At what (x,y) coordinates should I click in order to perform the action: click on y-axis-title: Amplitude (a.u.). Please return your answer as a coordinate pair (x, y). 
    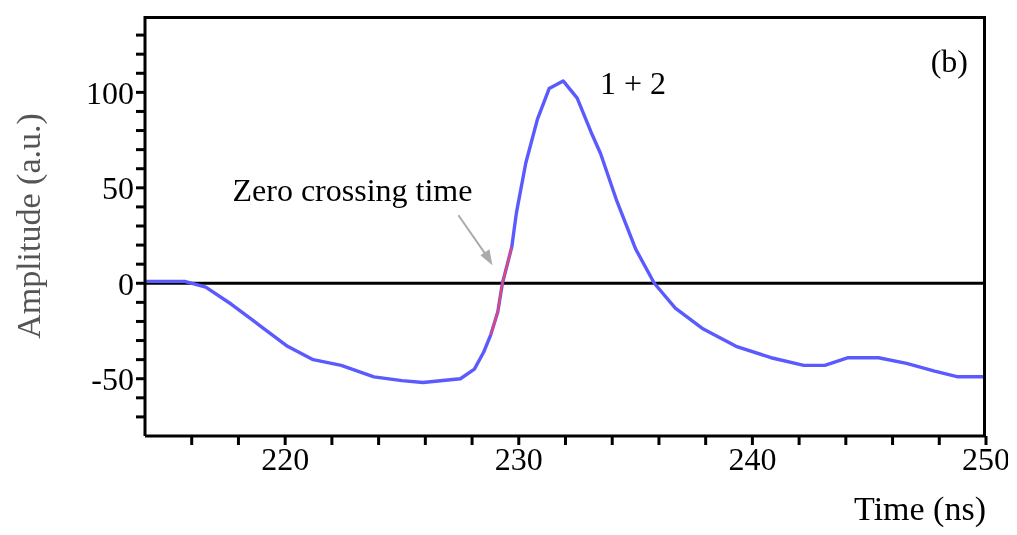
    Looking at the image, I should click on (29, 226).